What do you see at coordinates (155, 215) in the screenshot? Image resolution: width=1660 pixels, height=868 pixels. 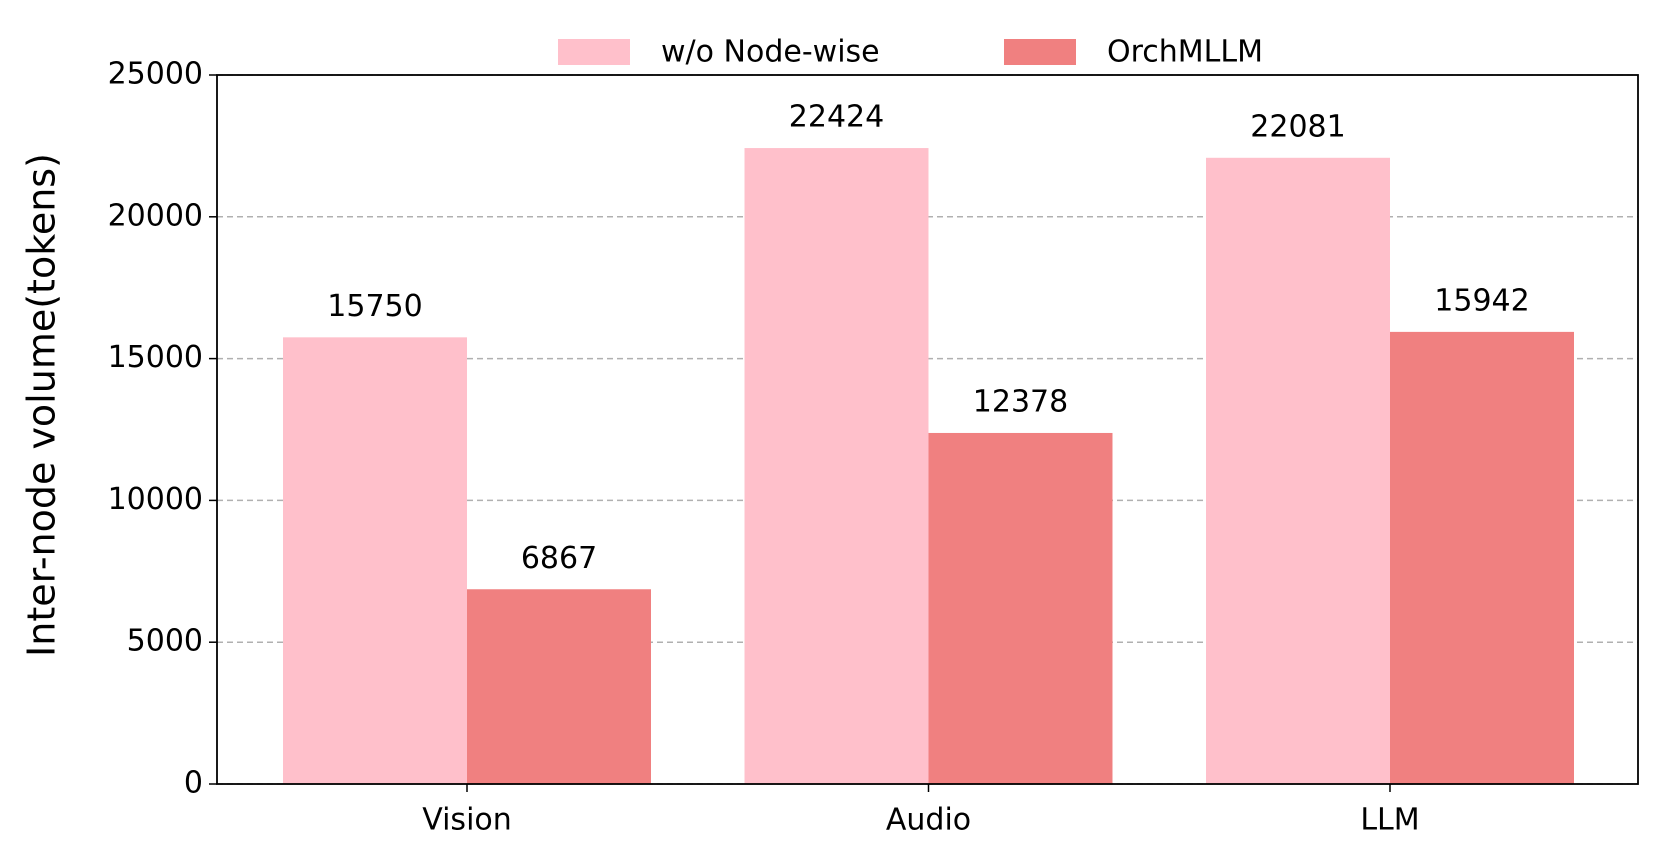 I see `y-tick-label: 20000` at bounding box center [155, 215].